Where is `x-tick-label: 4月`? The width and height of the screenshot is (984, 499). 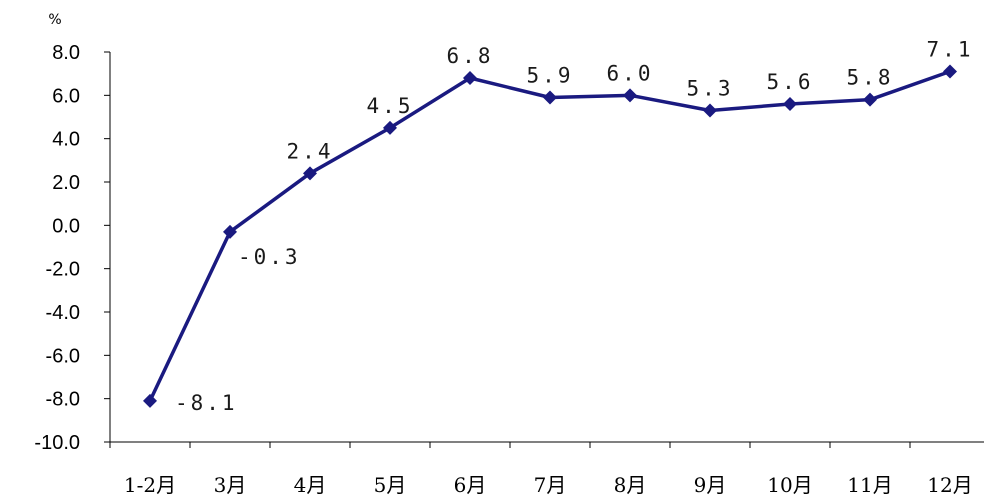 x-tick-label: 4月 is located at coordinates (310, 485).